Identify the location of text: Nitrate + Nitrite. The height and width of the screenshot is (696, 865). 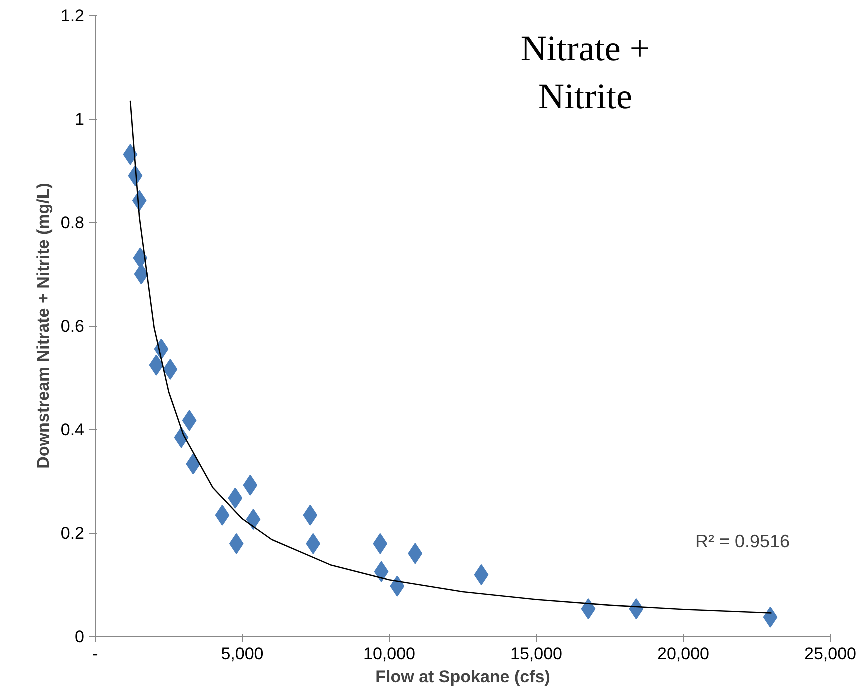
(585, 72).